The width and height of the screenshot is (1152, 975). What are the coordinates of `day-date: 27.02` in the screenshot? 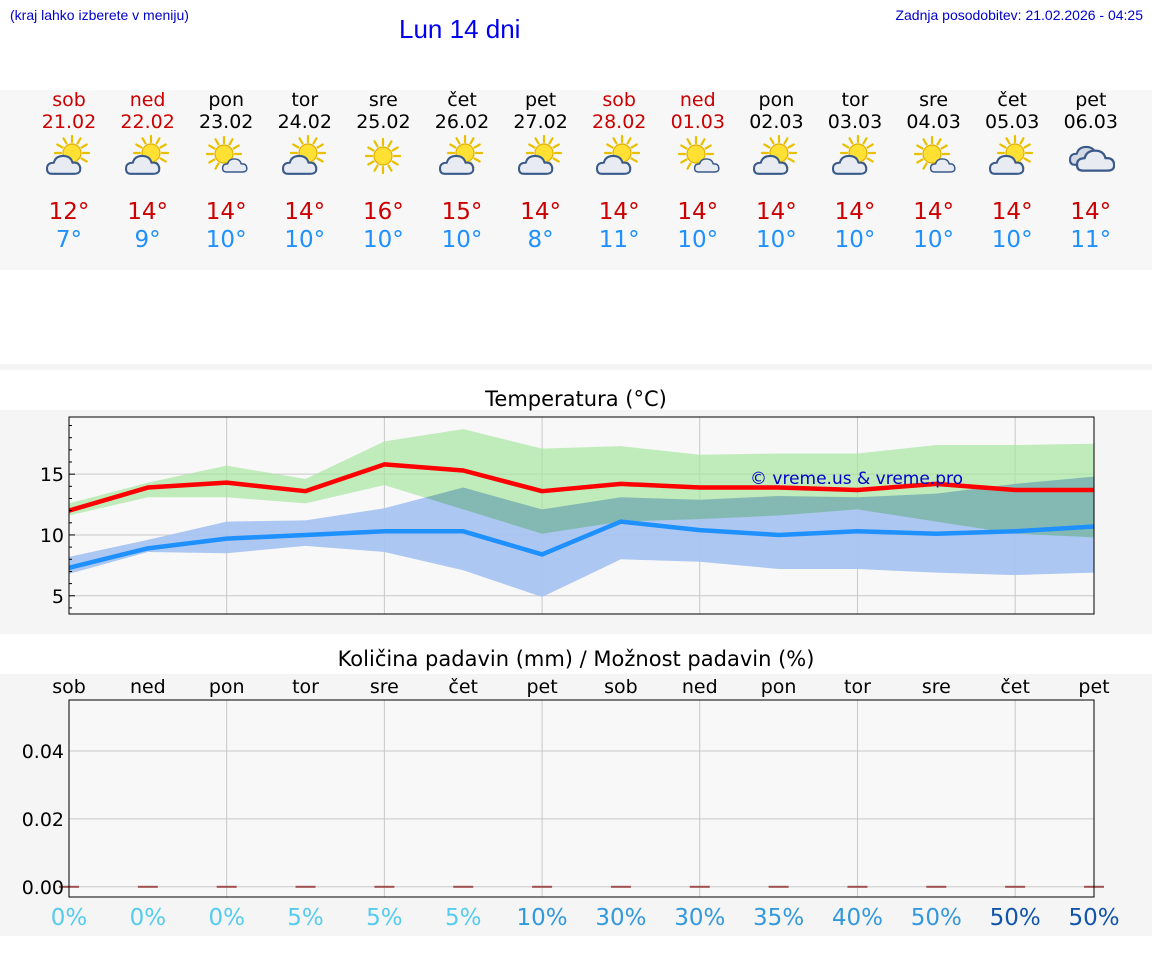 It's located at (540, 122).